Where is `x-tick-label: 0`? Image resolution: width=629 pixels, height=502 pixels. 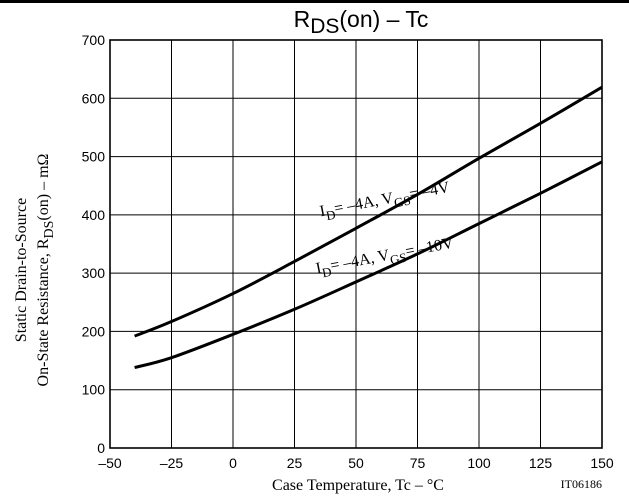
x-tick-label: 0 is located at coordinates (233, 463).